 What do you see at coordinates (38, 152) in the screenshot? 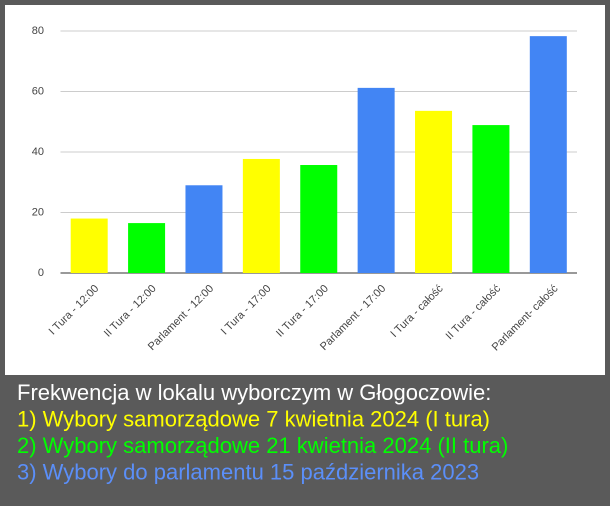
I see `y-tick-label: 40` at bounding box center [38, 152].